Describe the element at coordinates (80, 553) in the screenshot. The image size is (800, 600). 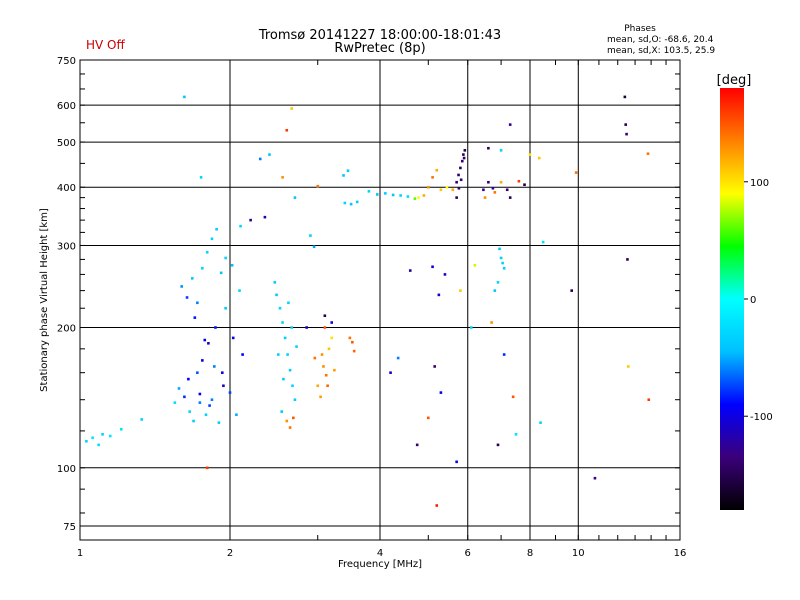
I see `x-tick-label: 1` at that location.